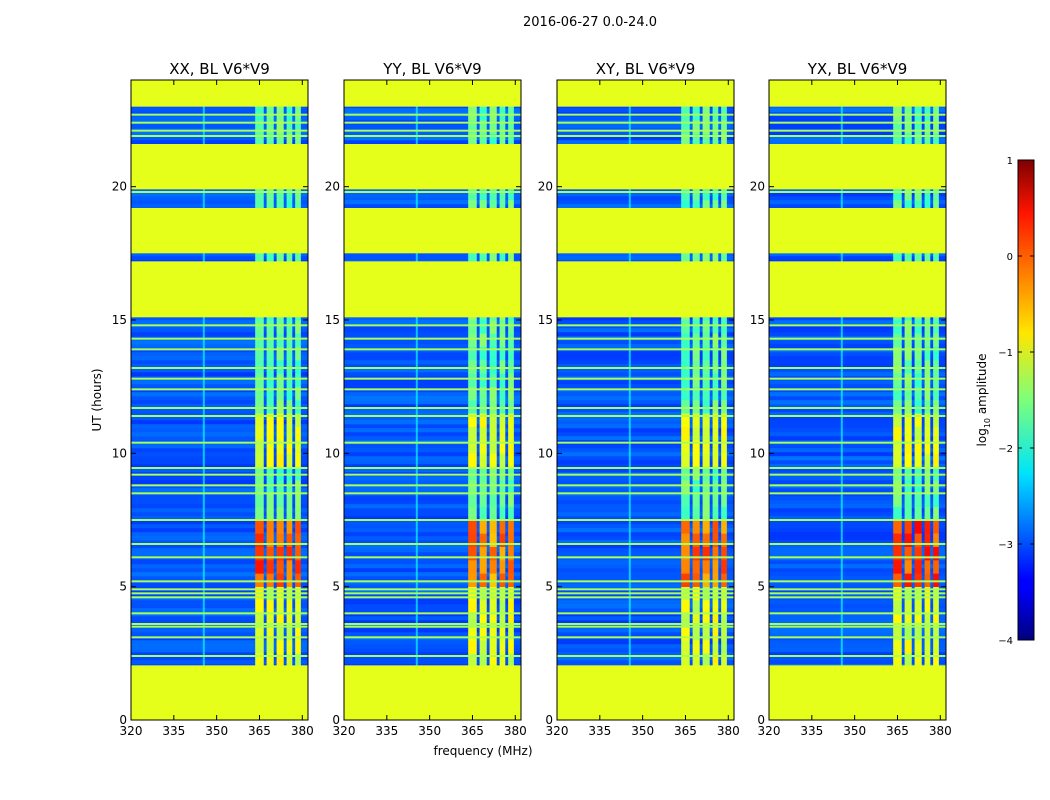 This screenshot has height=800, width=1050. I want to click on x-tick-label: 365, so click(897, 731).